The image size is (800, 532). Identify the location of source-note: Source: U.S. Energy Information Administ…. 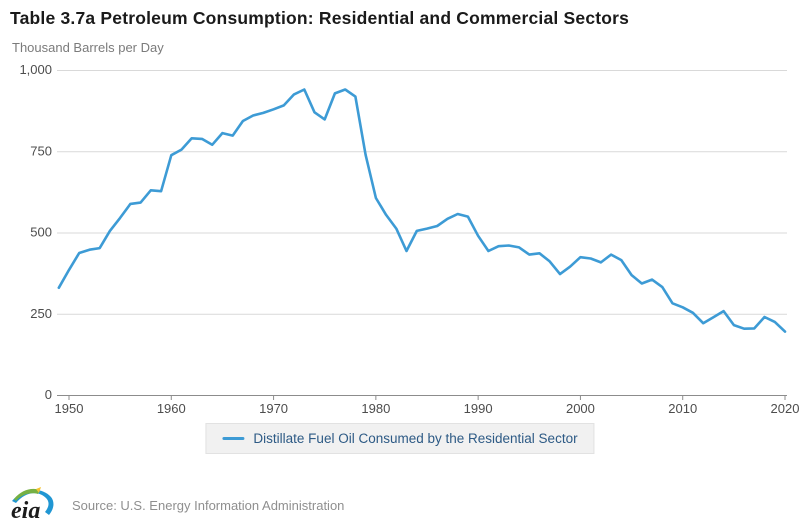
(208, 505).